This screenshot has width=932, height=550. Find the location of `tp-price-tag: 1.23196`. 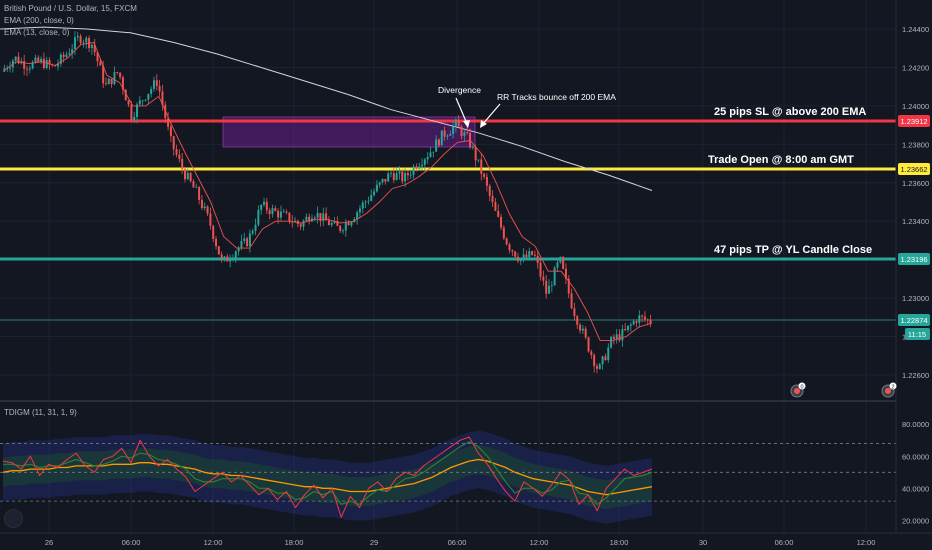

tp-price-tag: 1.23196 is located at coordinates (914, 259).